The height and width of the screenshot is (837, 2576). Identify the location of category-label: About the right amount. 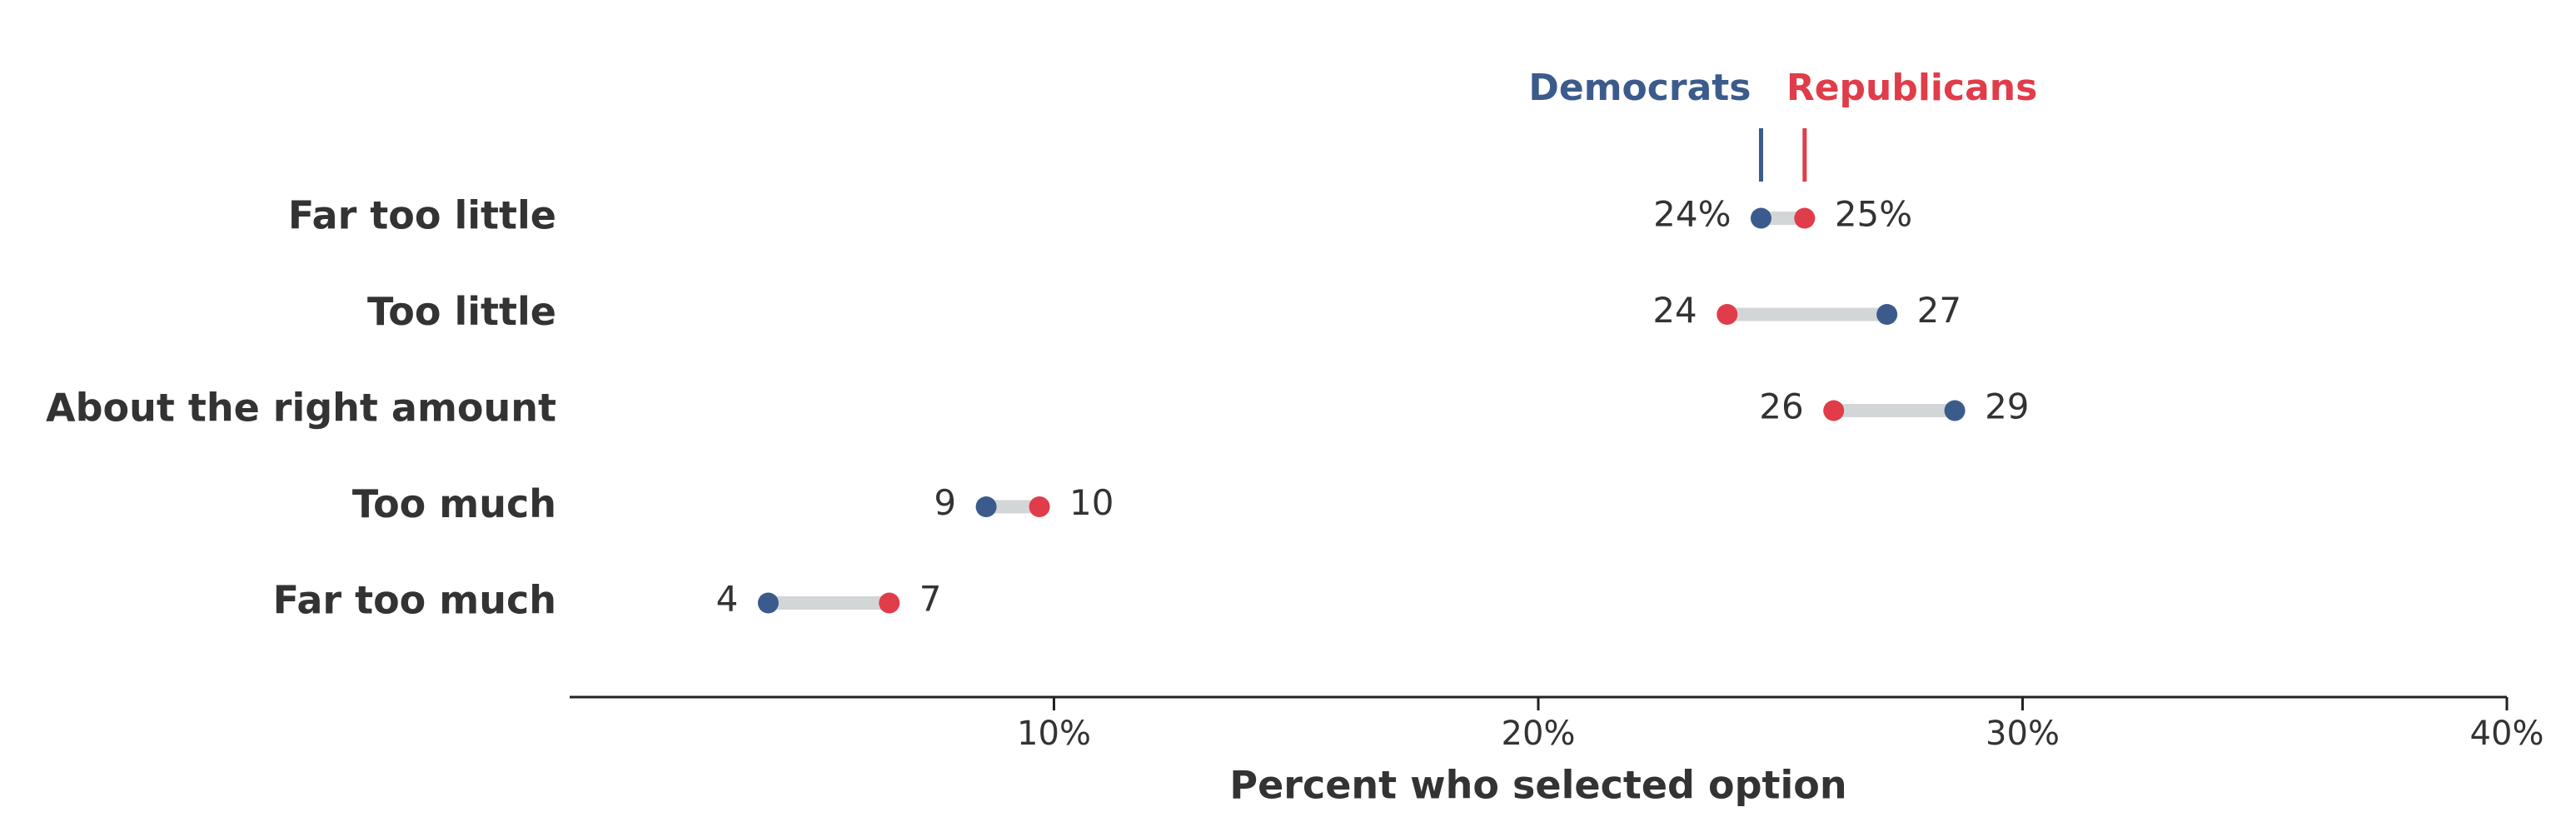
(301, 408).